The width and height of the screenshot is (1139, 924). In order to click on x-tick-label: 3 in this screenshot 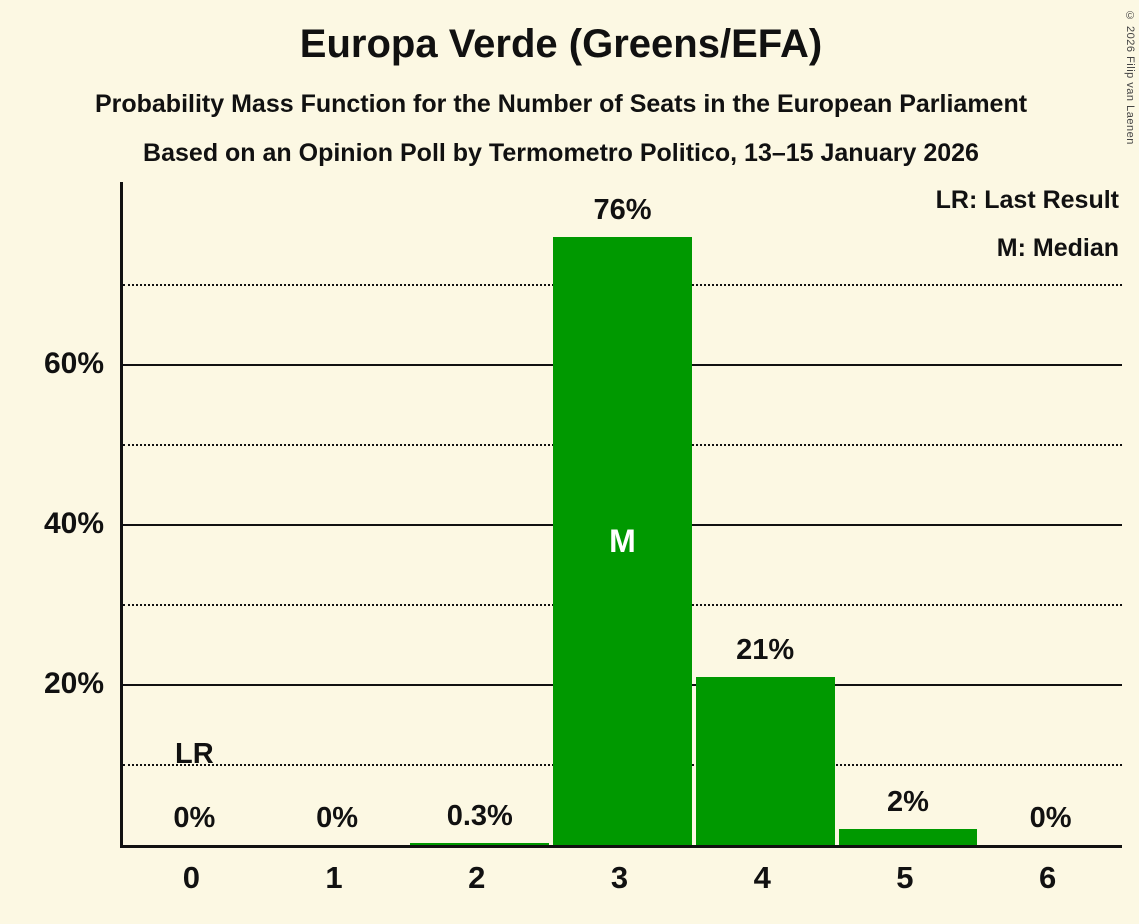, I will do `click(619, 877)`.